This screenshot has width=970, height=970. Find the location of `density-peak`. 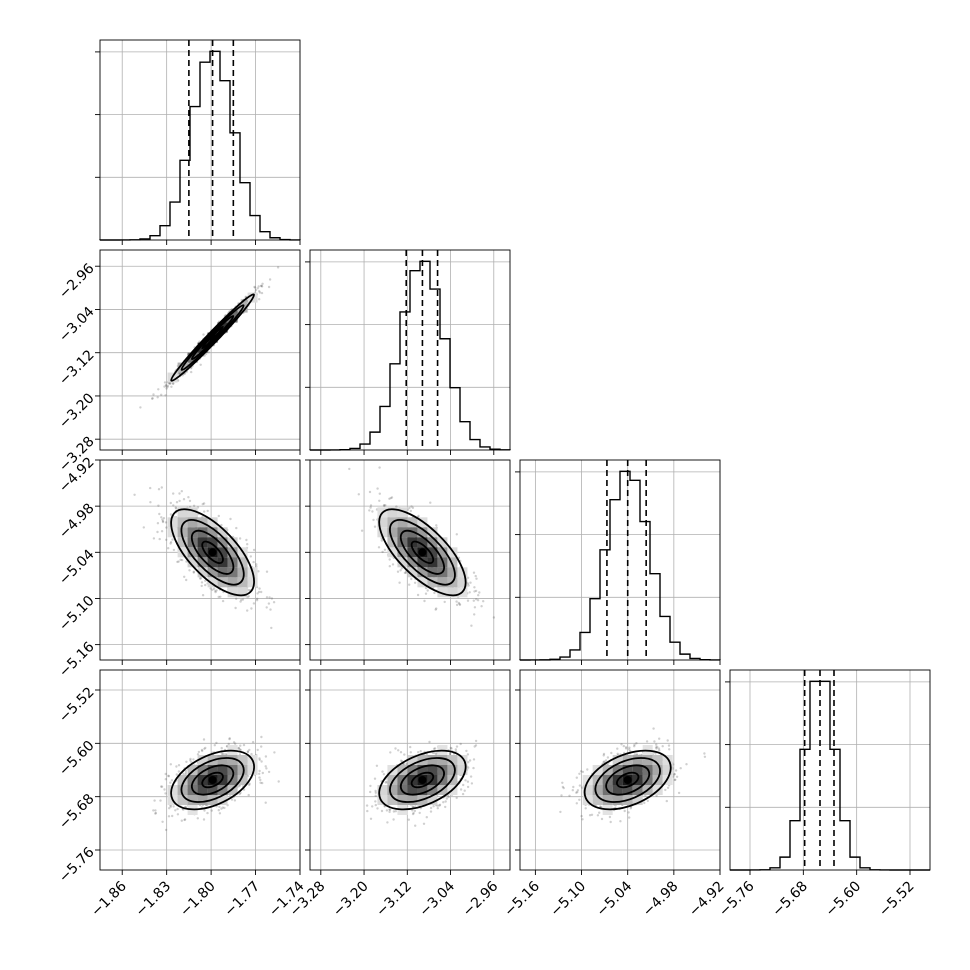

density-peak is located at coordinates (422, 780).